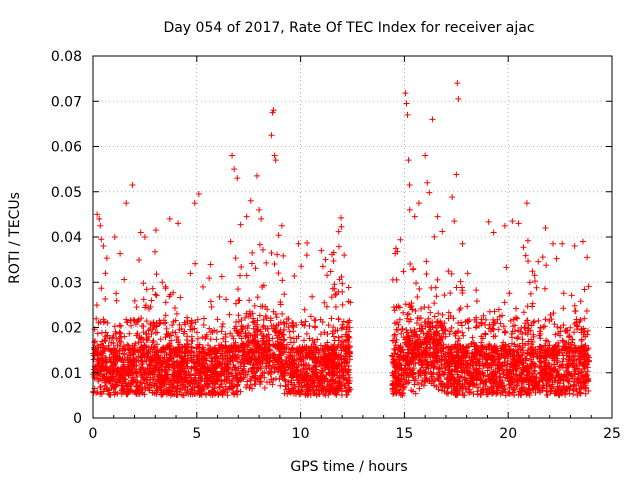 This screenshot has width=640, height=480. I want to click on y-tick-label: 0.08, so click(66, 57).